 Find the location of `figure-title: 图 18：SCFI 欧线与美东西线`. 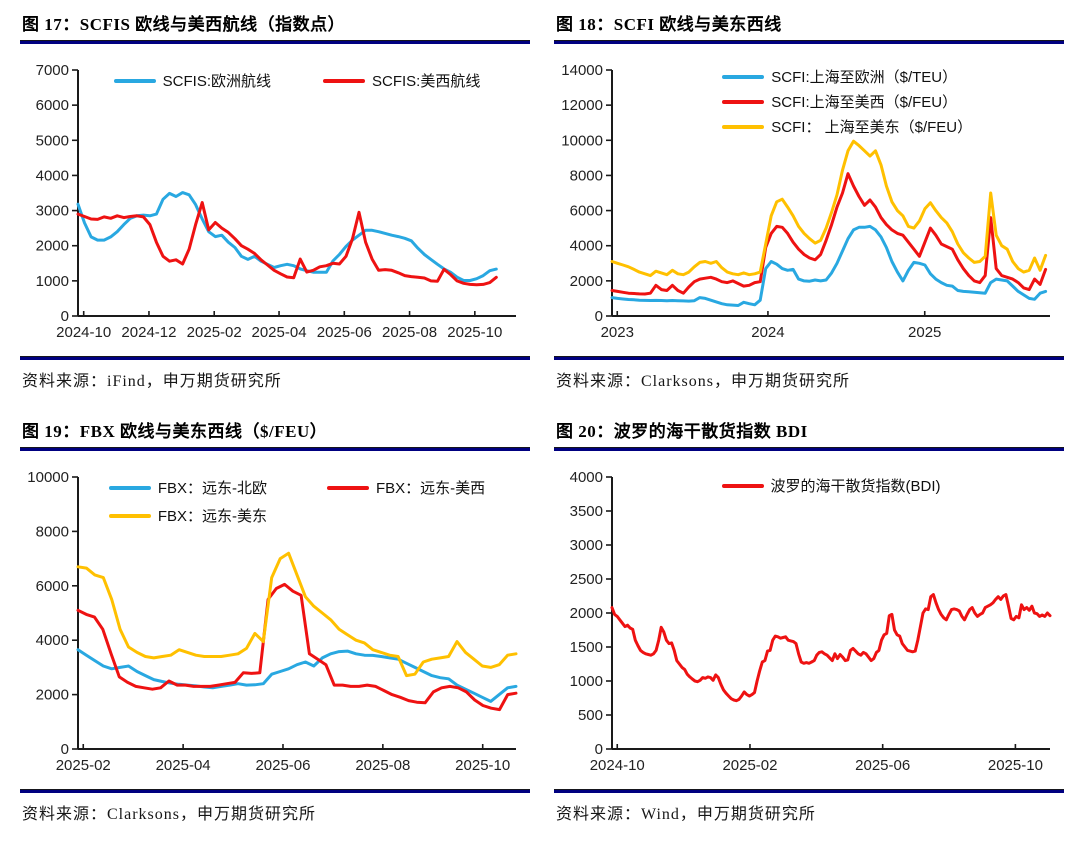

figure-title: 图 18：SCFI 欧线与美东西线 is located at coordinates (669, 24).